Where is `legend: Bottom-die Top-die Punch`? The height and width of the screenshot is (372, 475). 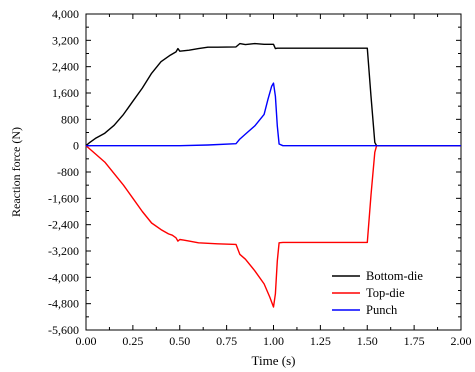 legend: Bottom-die Top-die Punch is located at coordinates (377, 293).